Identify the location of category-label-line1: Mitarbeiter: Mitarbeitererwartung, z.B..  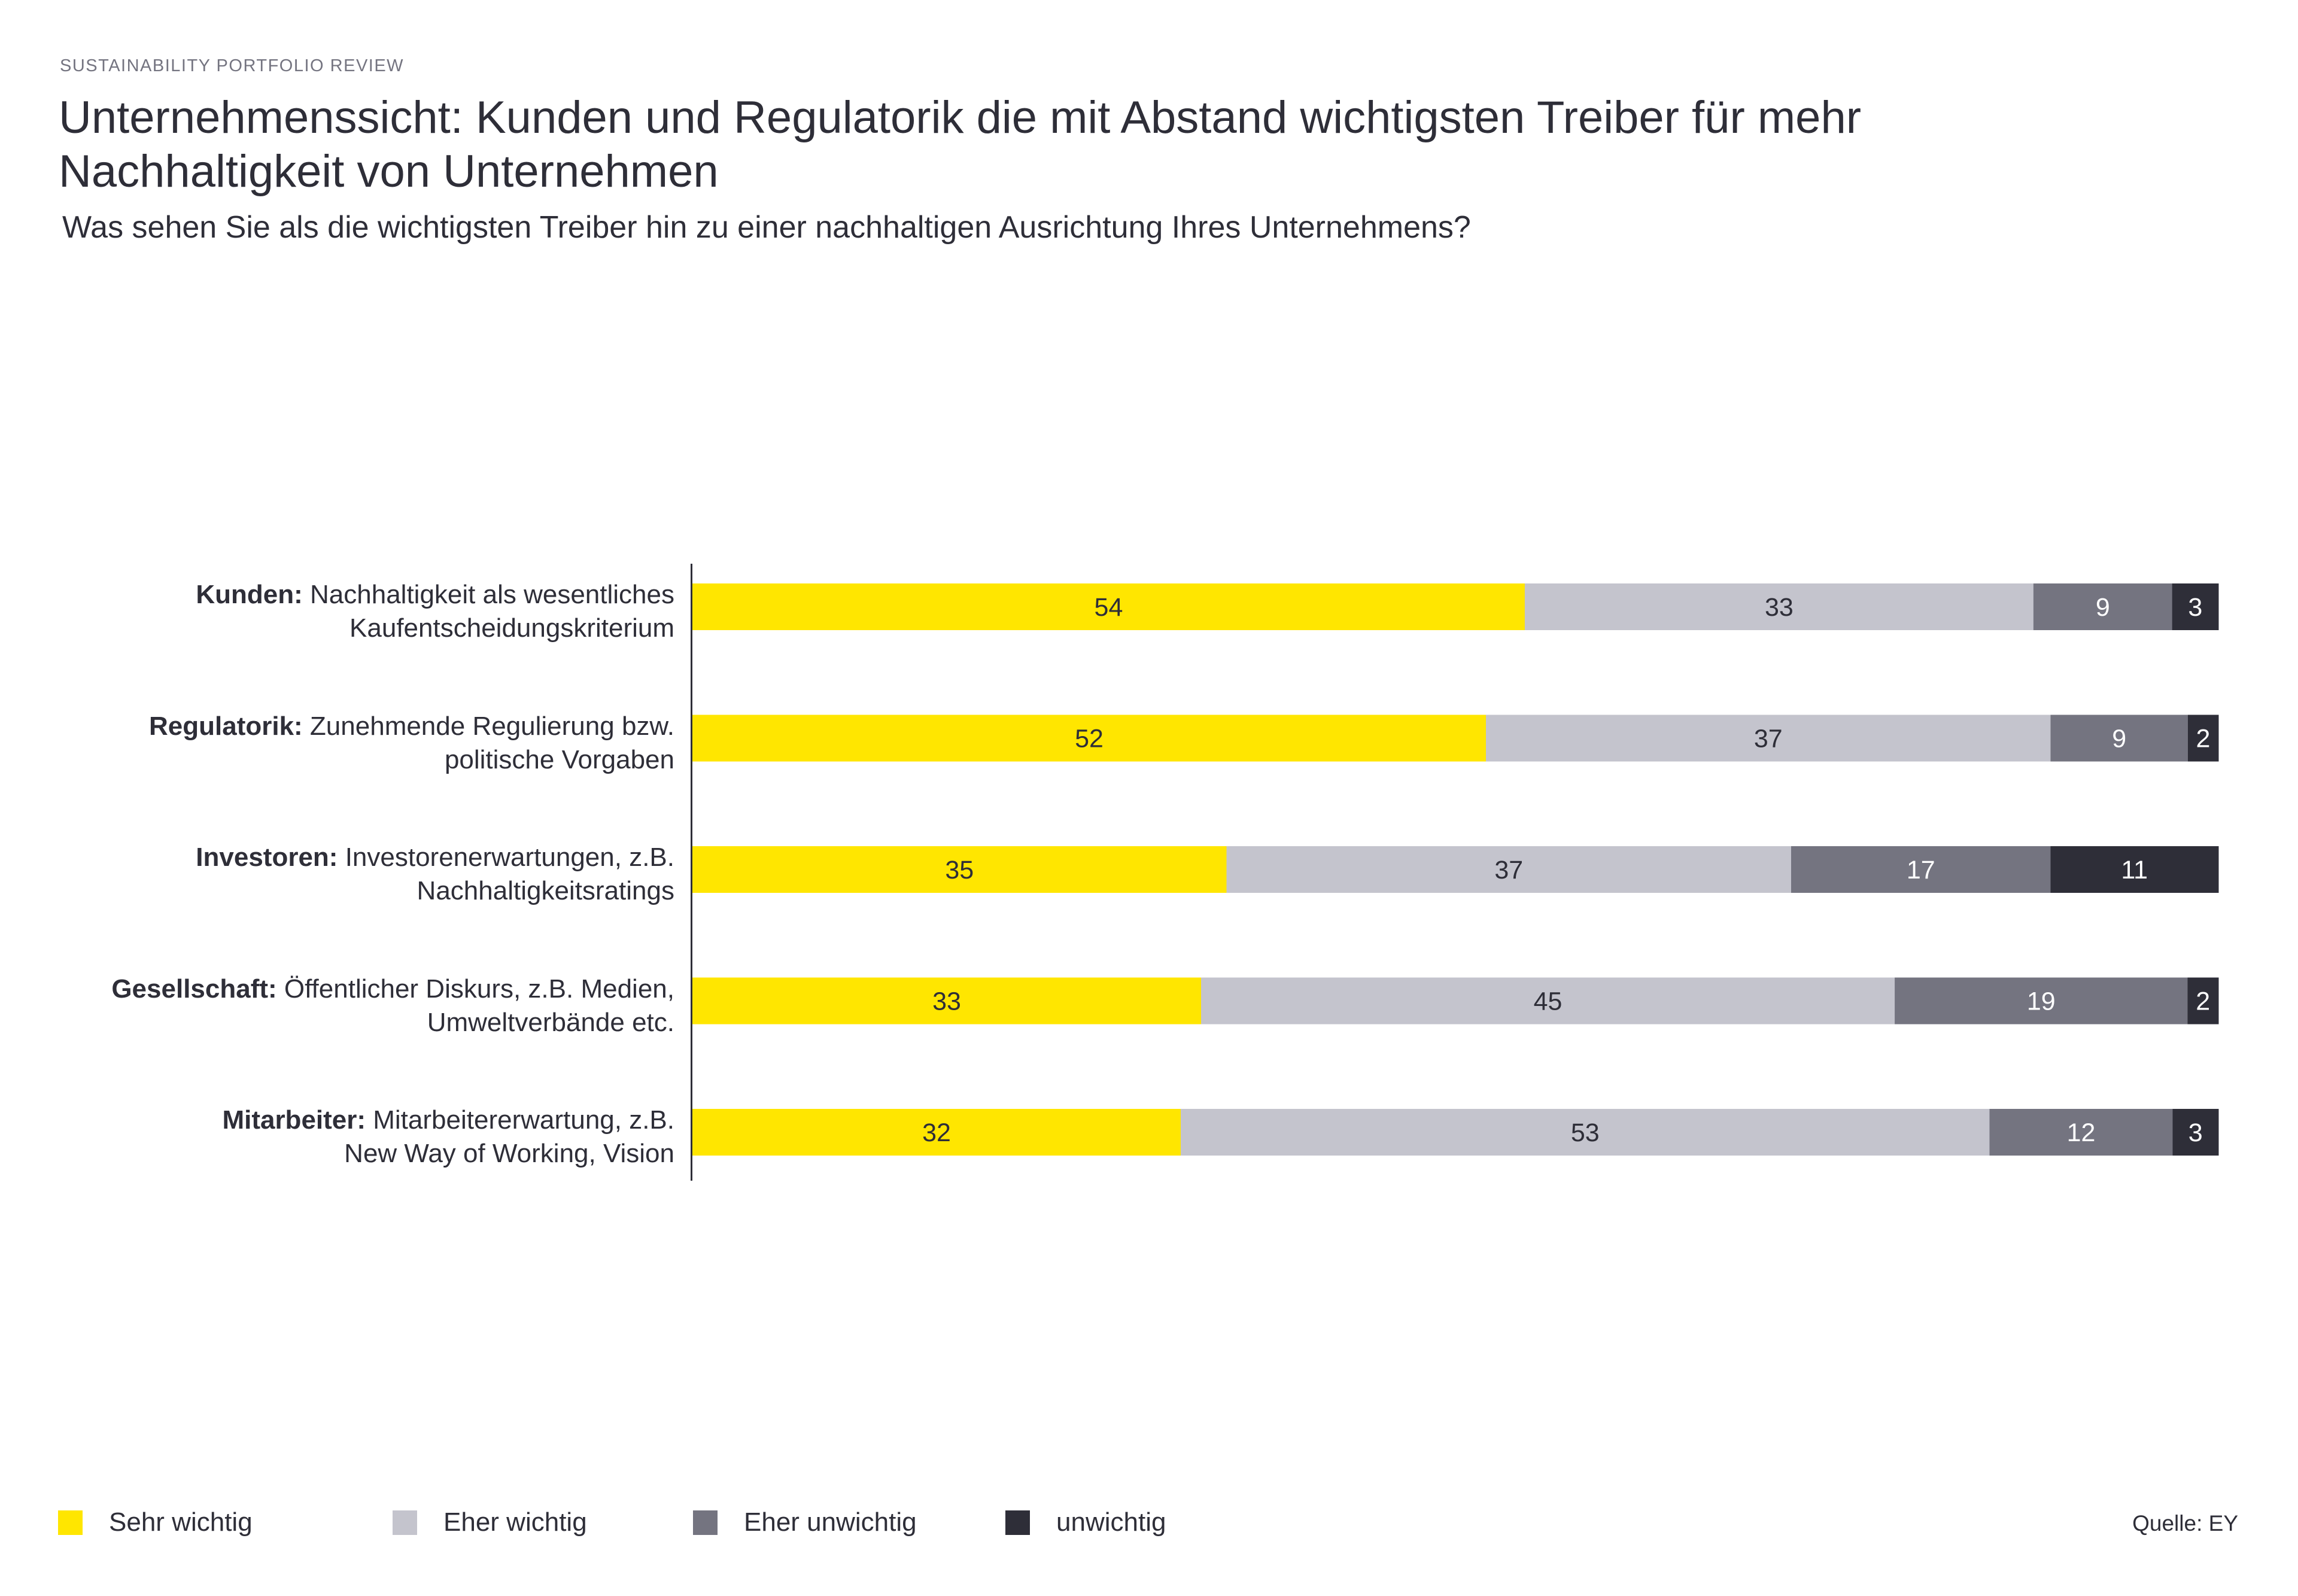
(345, 1120).